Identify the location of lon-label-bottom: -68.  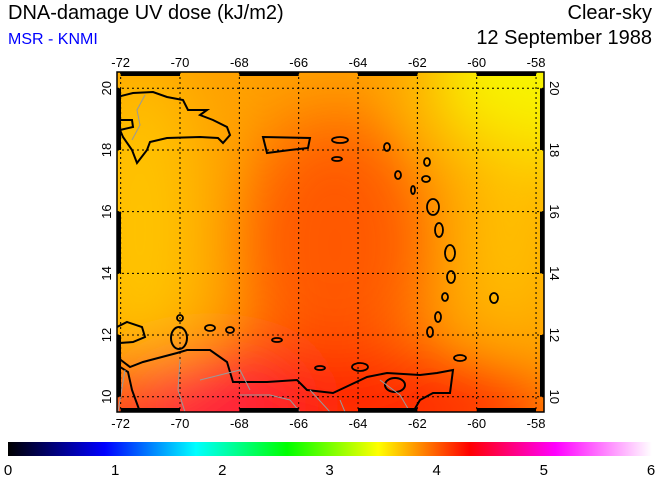
(239, 423).